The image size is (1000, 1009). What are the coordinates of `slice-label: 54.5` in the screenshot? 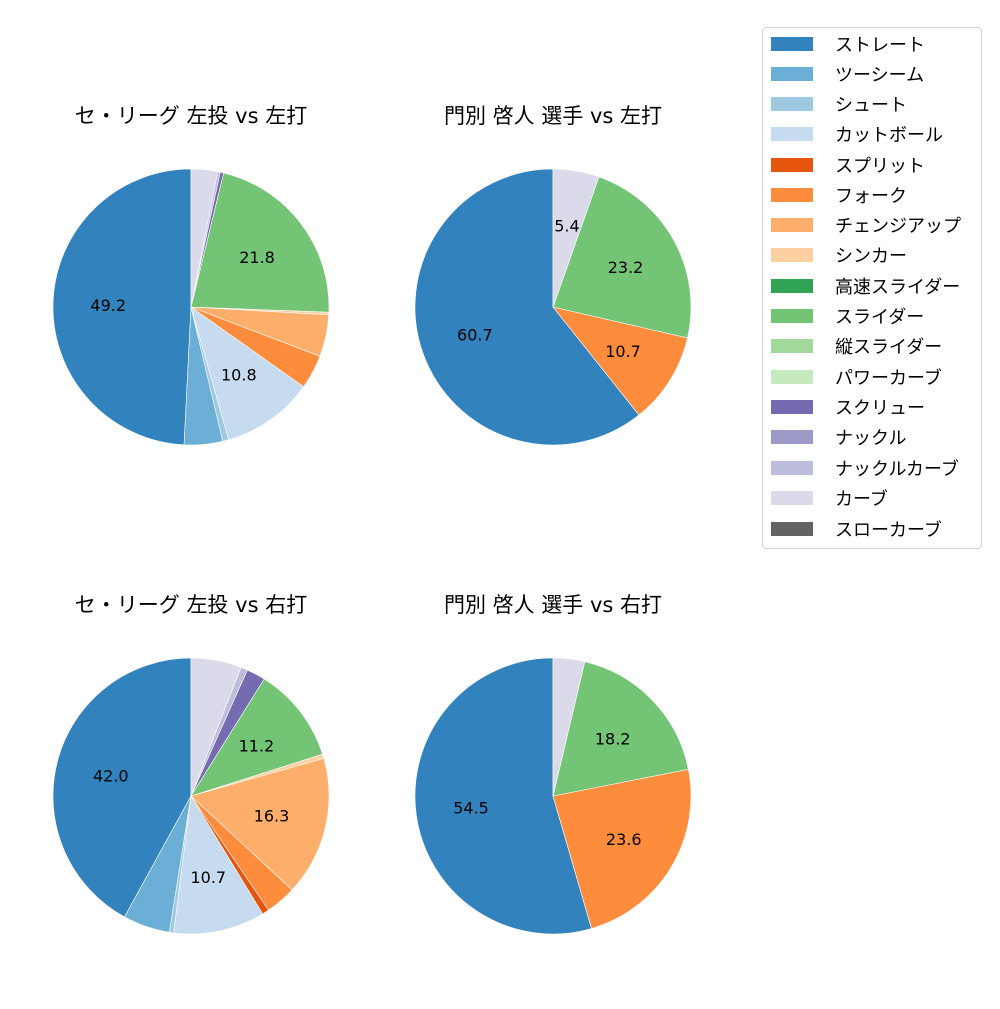 It's located at (471, 808).